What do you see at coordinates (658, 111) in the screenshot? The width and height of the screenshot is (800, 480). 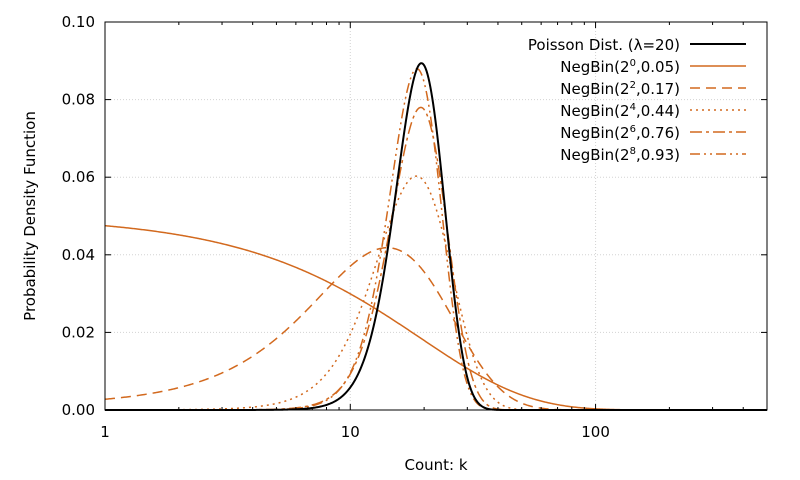 I see `legend-label-tail: ,0.44)` at bounding box center [658, 111].